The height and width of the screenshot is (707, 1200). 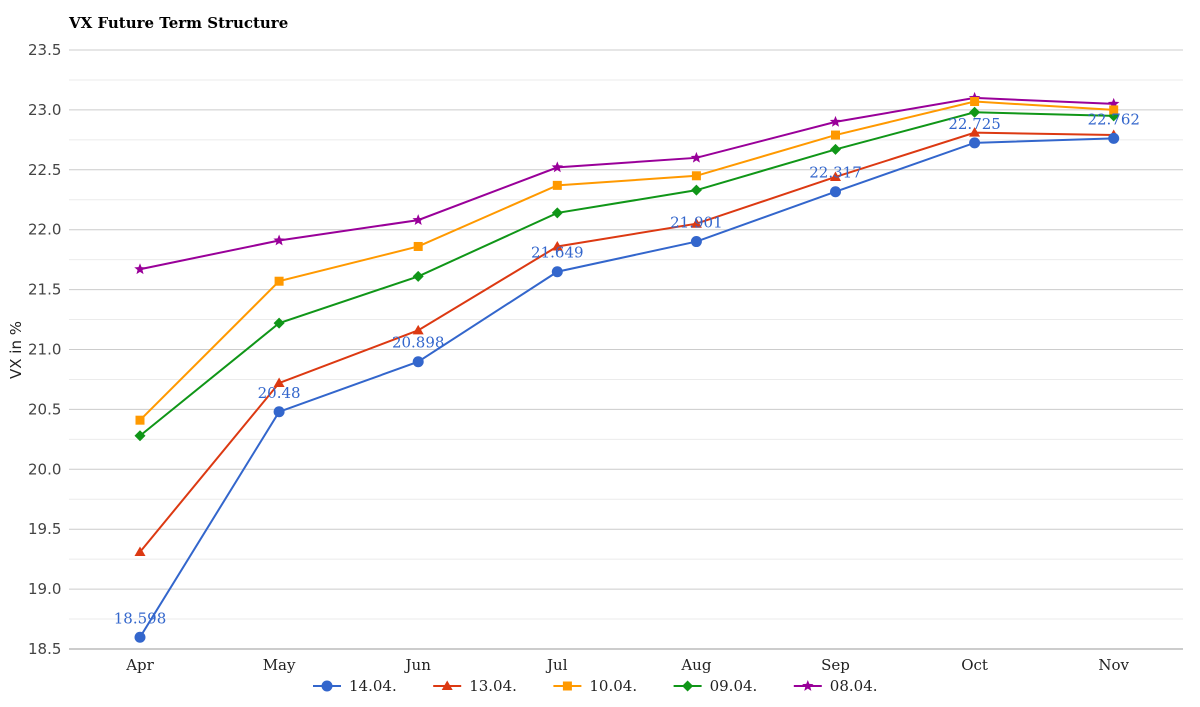 What do you see at coordinates (613, 686) in the screenshot?
I see `legend-label: 10.04.` at bounding box center [613, 686].